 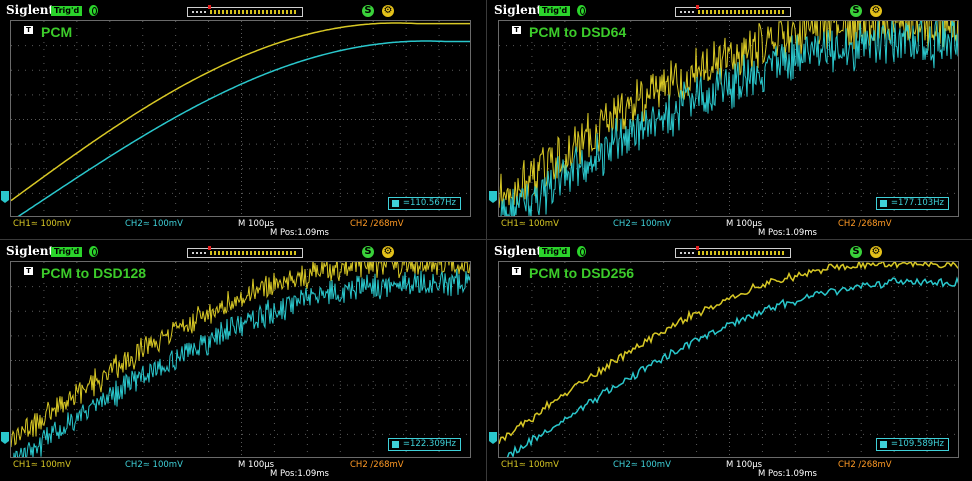 What do you see at coordinates (912, 444) in the screenshot?
I see `frequency-readout: =109.589Hz` at bounding box center [912, 444].